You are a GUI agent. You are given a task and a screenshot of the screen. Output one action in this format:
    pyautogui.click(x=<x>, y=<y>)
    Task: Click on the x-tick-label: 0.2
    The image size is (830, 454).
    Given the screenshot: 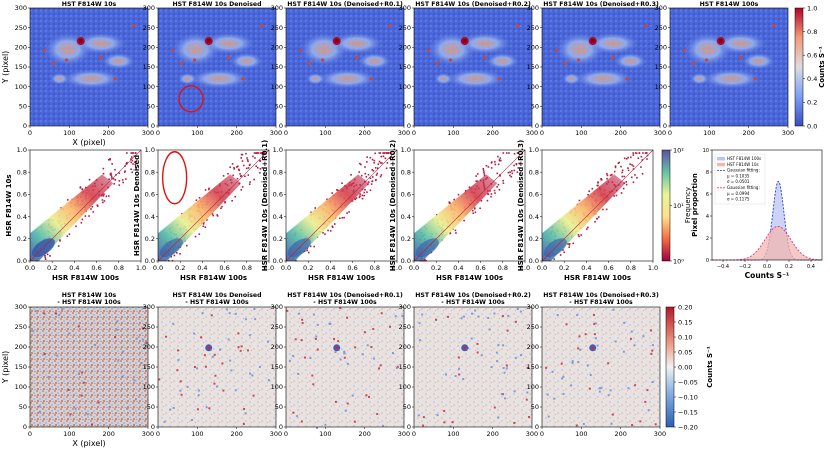 What is the action you would take?
    pyautogui.click(x=308, y=268)
    